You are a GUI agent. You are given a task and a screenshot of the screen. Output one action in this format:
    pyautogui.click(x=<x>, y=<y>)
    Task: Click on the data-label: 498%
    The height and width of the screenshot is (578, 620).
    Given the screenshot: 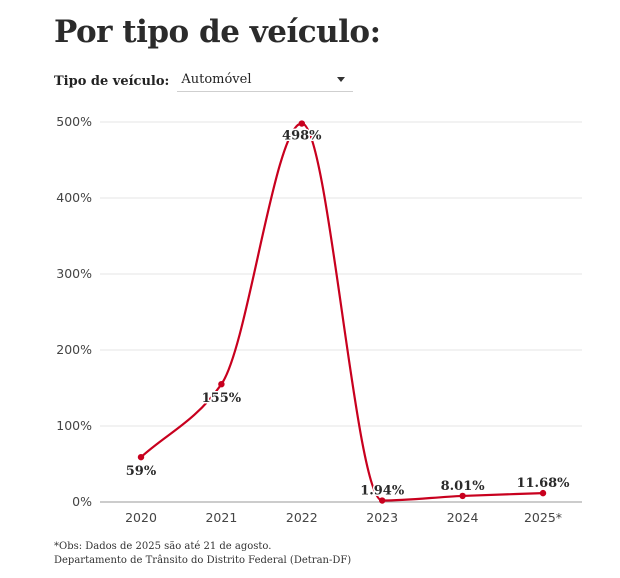 What is the action you would take?
    pyautogui.click(x=302, y=136)
    